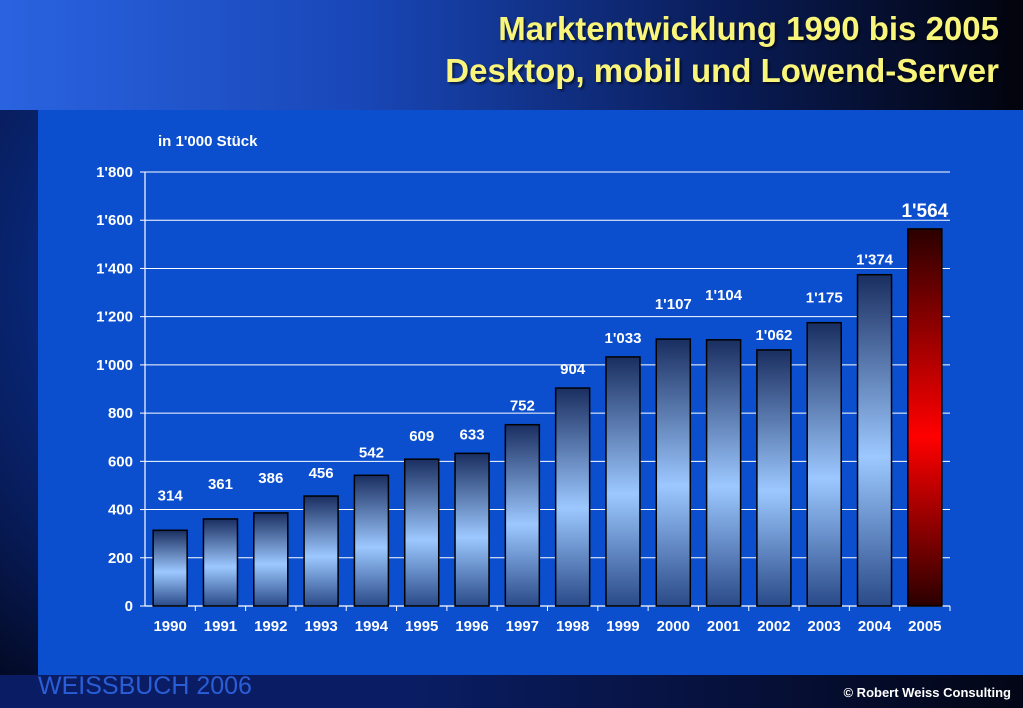  Describe the element at coordinates (622, 626) in the screenshot. I see `x-tick-label-1999: 1999` at that location.